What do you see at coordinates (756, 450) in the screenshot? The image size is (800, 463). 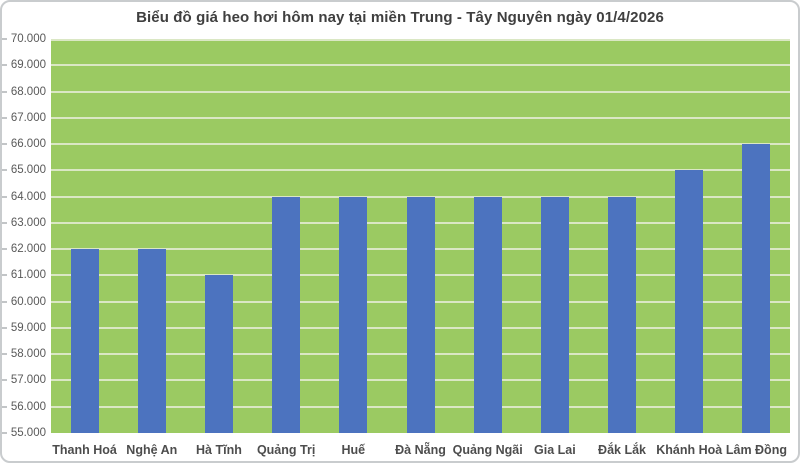 I see `x-tick-label: Lâm Đồng` at bounding box center [756, 450].